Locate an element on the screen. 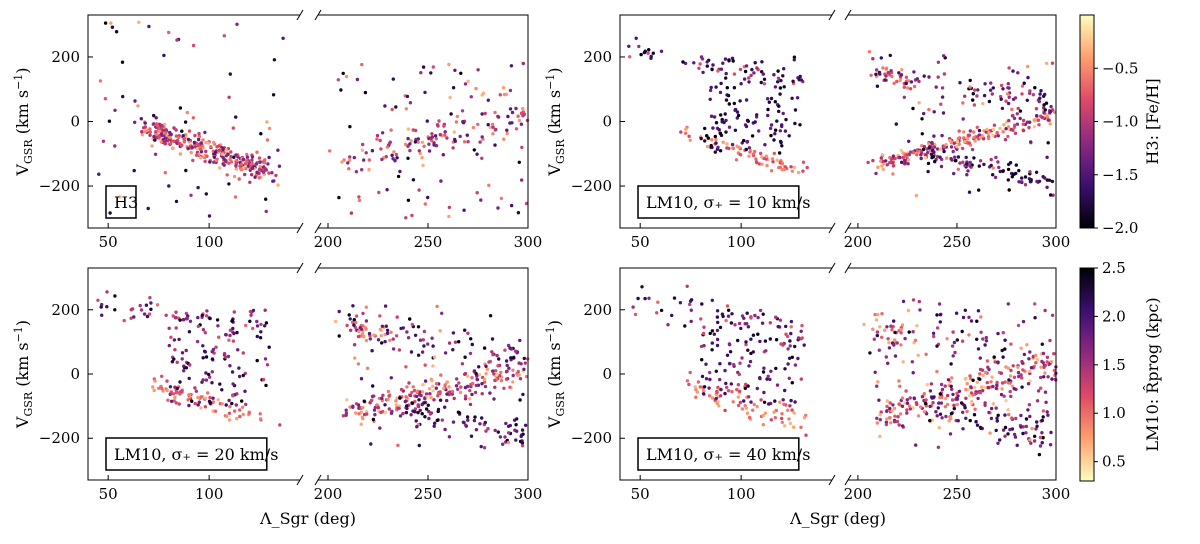 This screenshot has height=544, width=1200. y-tick-label: 0 is located at coordinates (75, 374).